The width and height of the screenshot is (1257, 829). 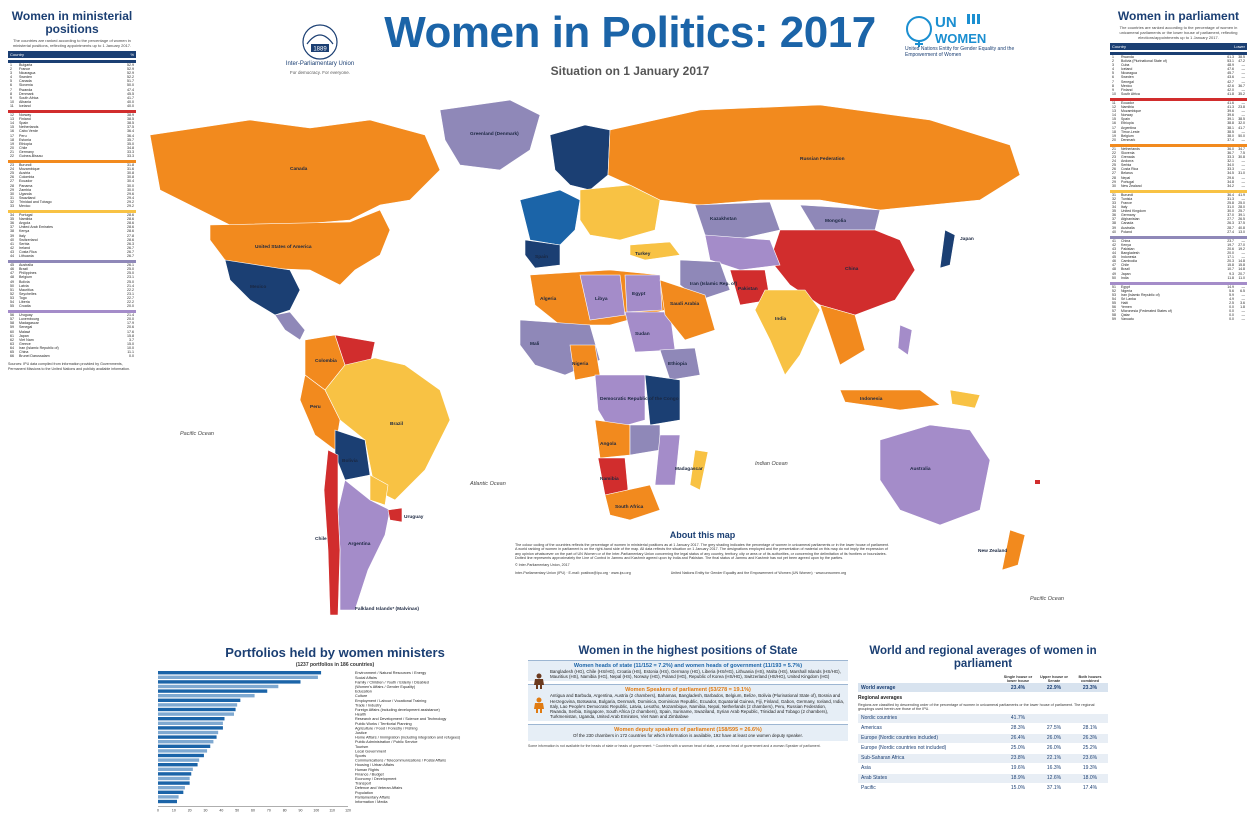 What do you see at coordinates (748, 289) in the screenshot?
I see `label-pakistan: Pakistan` at bounding box center [748, 289].